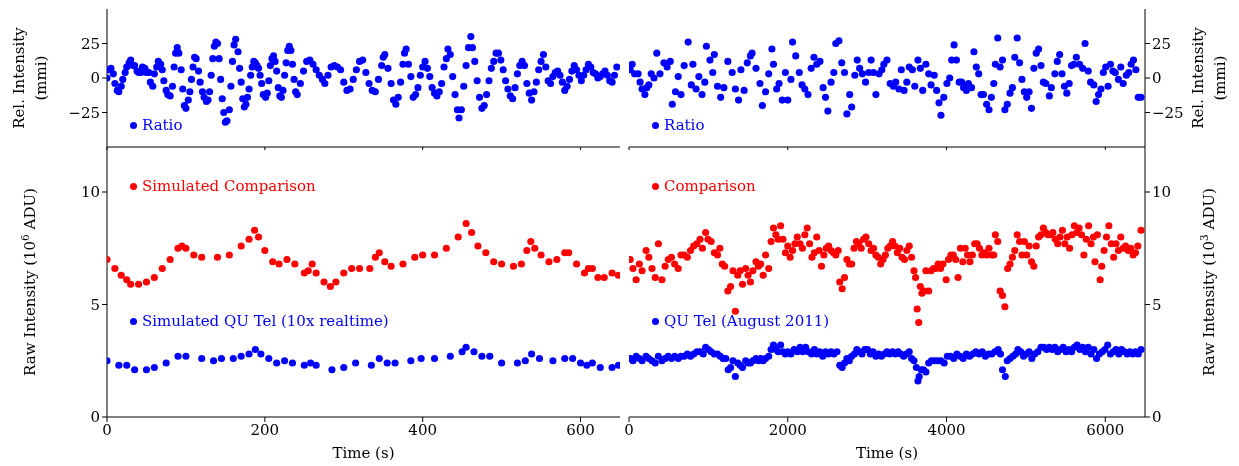 The width and height of the screenshot is (1239, 466). Describe the element at coordinates (946, 429) in the screenshot. I see `x-tick-label: 4000` at that location.